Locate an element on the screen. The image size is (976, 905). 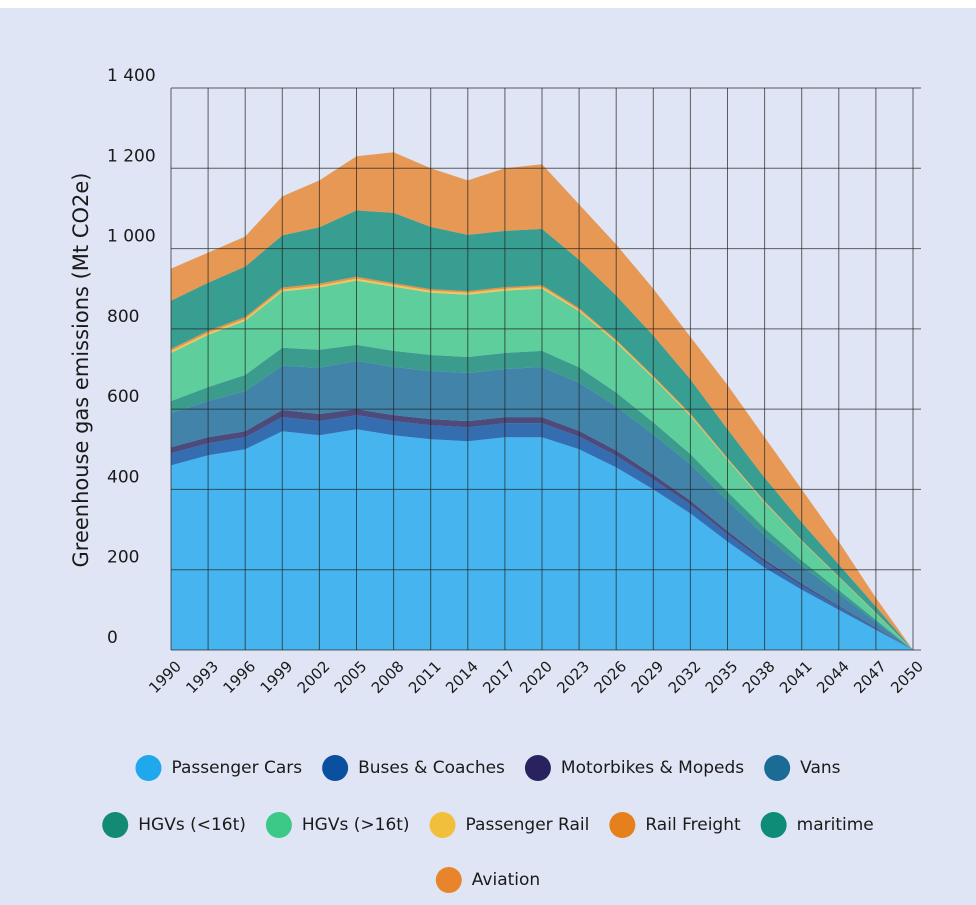
top-border is located at coordinates (488, 4).